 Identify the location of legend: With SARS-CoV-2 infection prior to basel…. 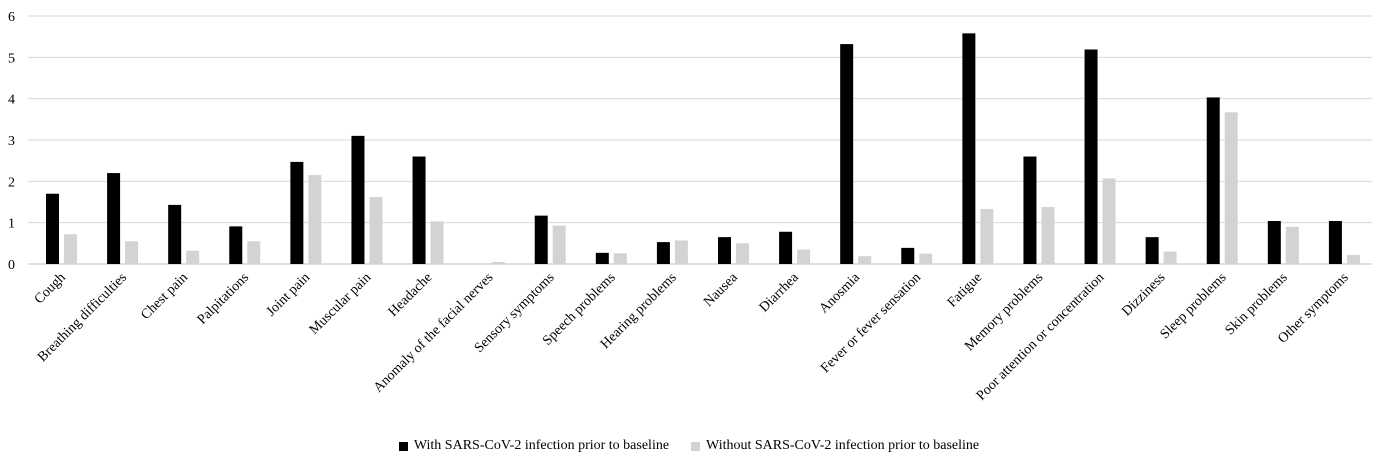
(689, 446).